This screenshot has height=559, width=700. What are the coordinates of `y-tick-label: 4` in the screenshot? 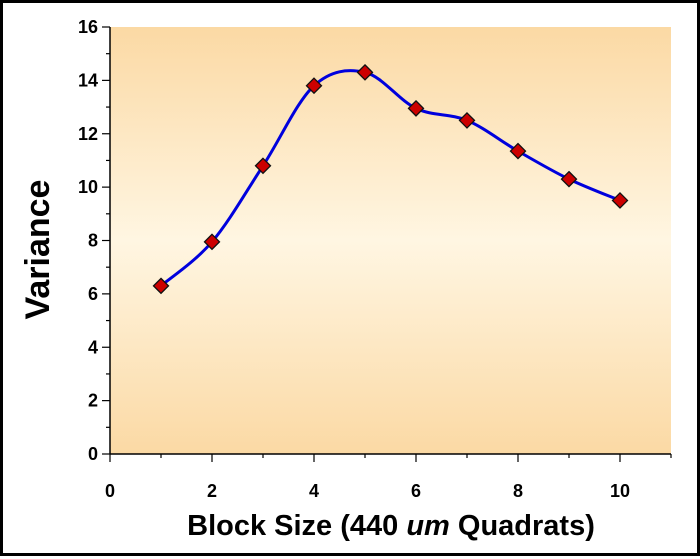 It's located at (93, 347).